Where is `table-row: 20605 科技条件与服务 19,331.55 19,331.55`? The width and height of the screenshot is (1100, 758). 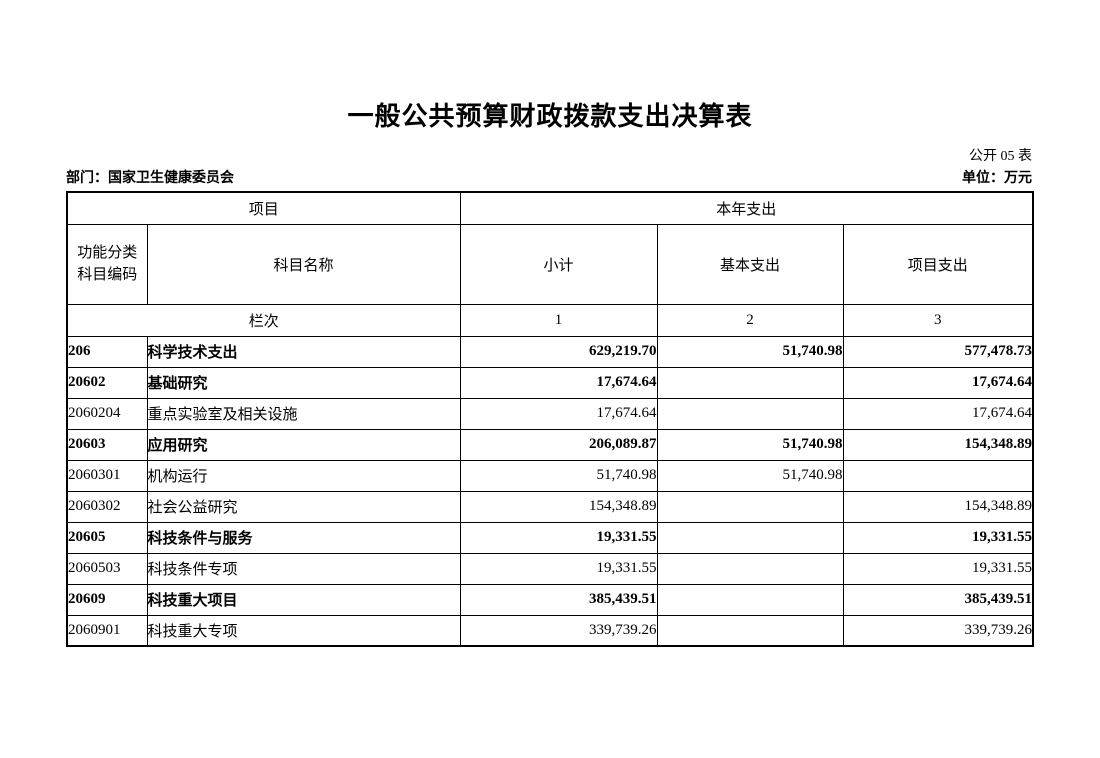 table-row: 20605 科技条件与服务 19,331.55 19,331.55 is located at coordinates (550, 537).